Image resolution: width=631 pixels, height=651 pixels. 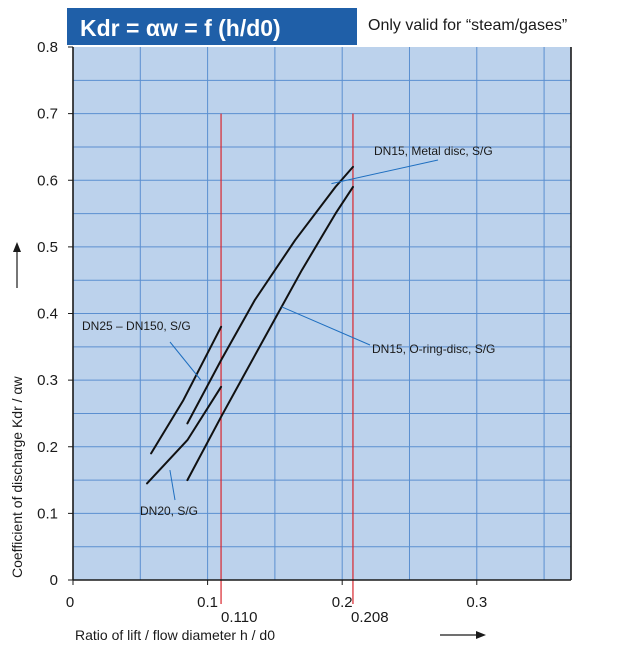 I want to click on chart-title: Kdr = αw = f (h/d0), so click(x=180, y=28).